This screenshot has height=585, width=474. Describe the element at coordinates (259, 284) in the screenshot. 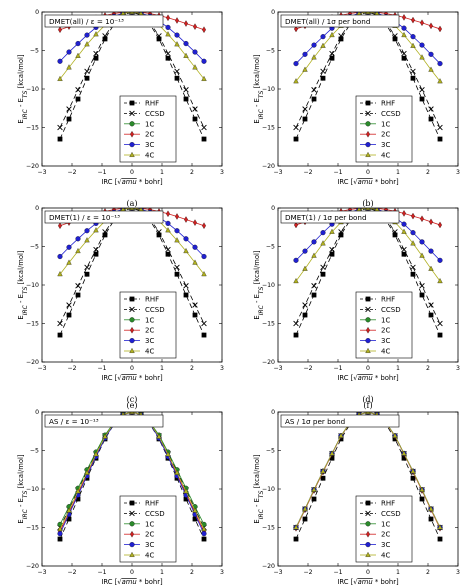

I see `y-axis-label: EIRC - ETS [kcal/mol]` at that location.